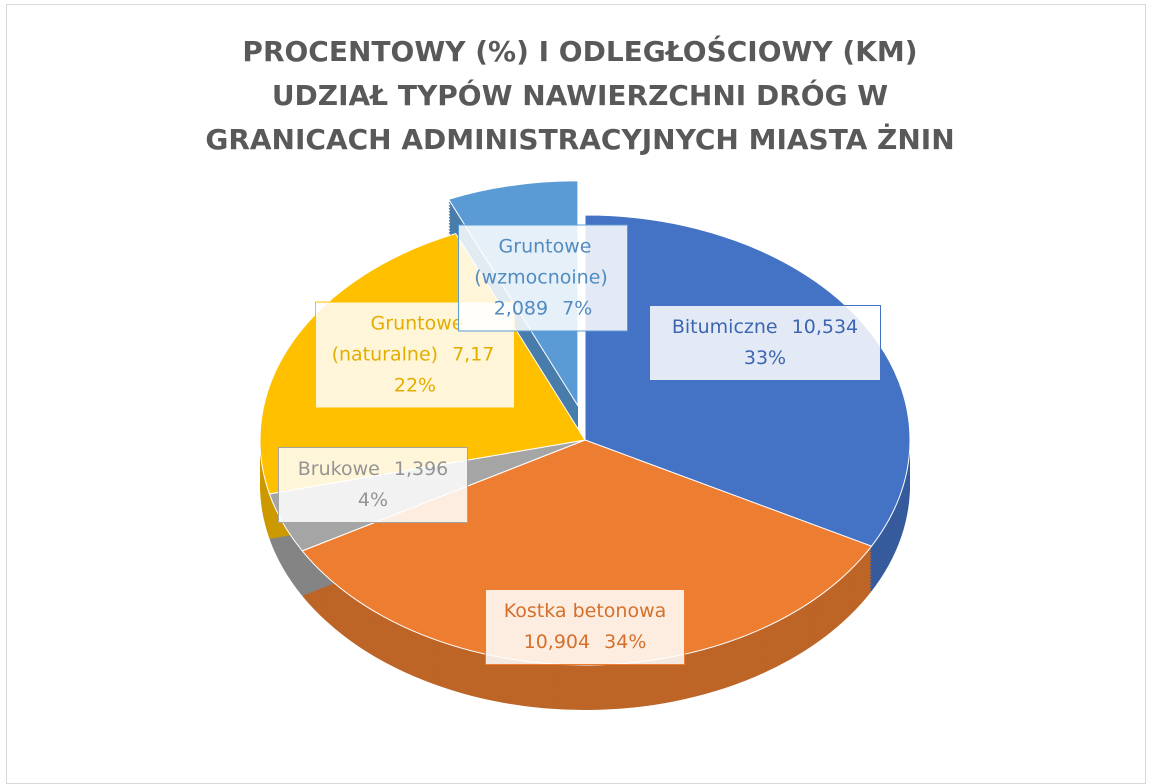 This screenshot has height=784, width=1153. Describe the element at coordinates (577, 308) in the screenshot. I see `label-percent-labels: 7%` at that location.